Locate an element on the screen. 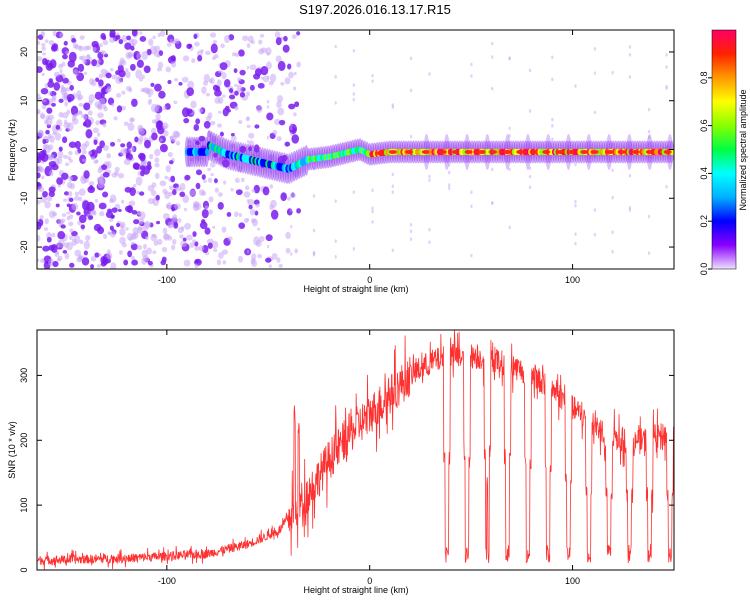 The width and height of the screenshot is (750, 600). snr-xtick-label: 100 is located at coordinates (572, 581).